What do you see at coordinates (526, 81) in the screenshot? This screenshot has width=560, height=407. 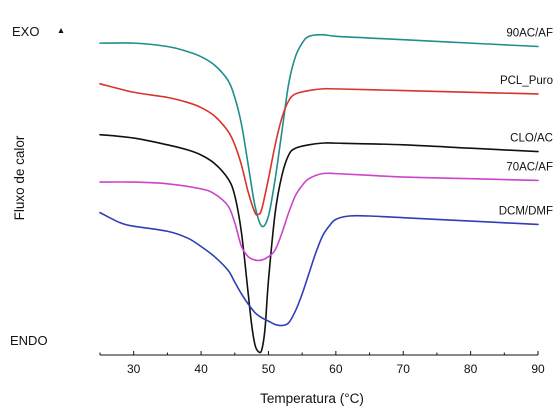 I see `series-label-pcl-puro: PCL_Puro` at bounding box center [526, 81].